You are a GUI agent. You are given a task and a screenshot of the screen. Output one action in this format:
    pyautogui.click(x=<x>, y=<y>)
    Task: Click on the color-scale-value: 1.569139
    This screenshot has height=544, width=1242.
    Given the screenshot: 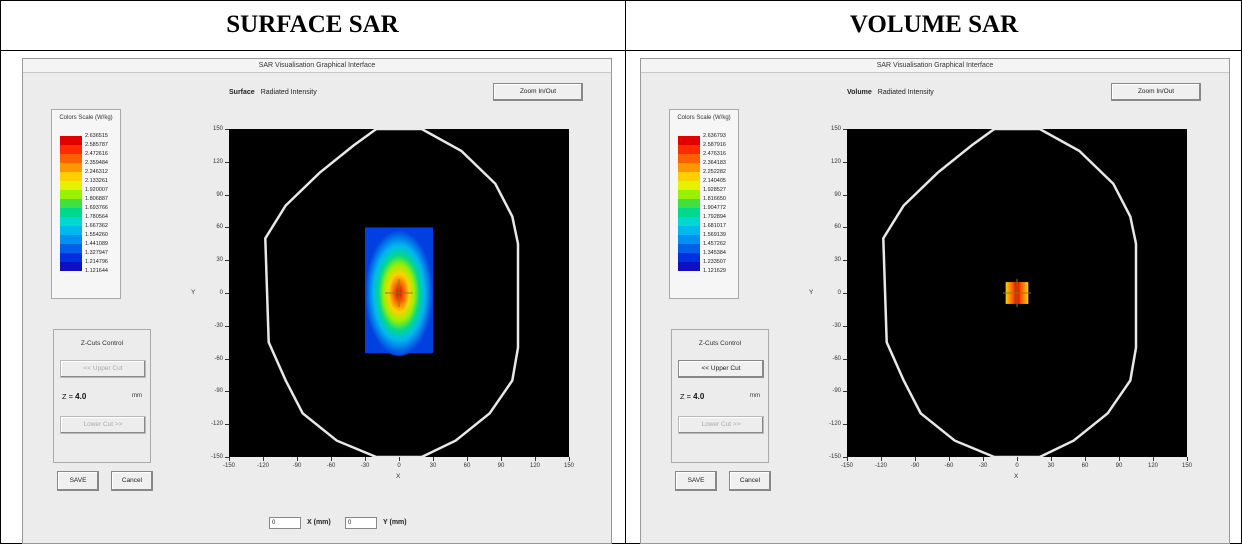 What is the action you would take?
    pyautogui.click(x=714, y=235)
    